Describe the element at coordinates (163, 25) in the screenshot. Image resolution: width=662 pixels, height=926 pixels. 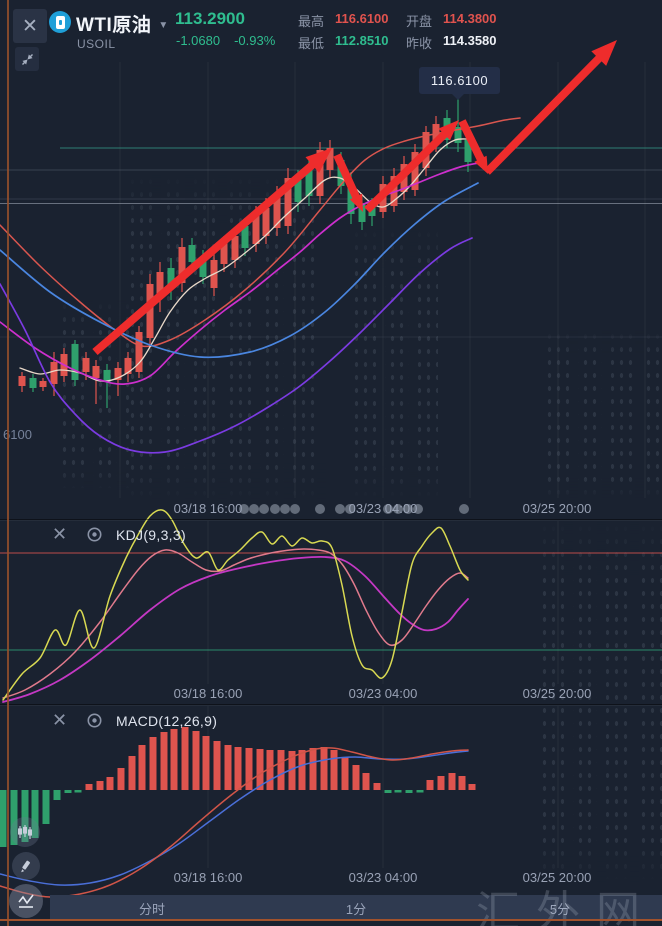
I see `chevron-down-icon: ▼` at that location.